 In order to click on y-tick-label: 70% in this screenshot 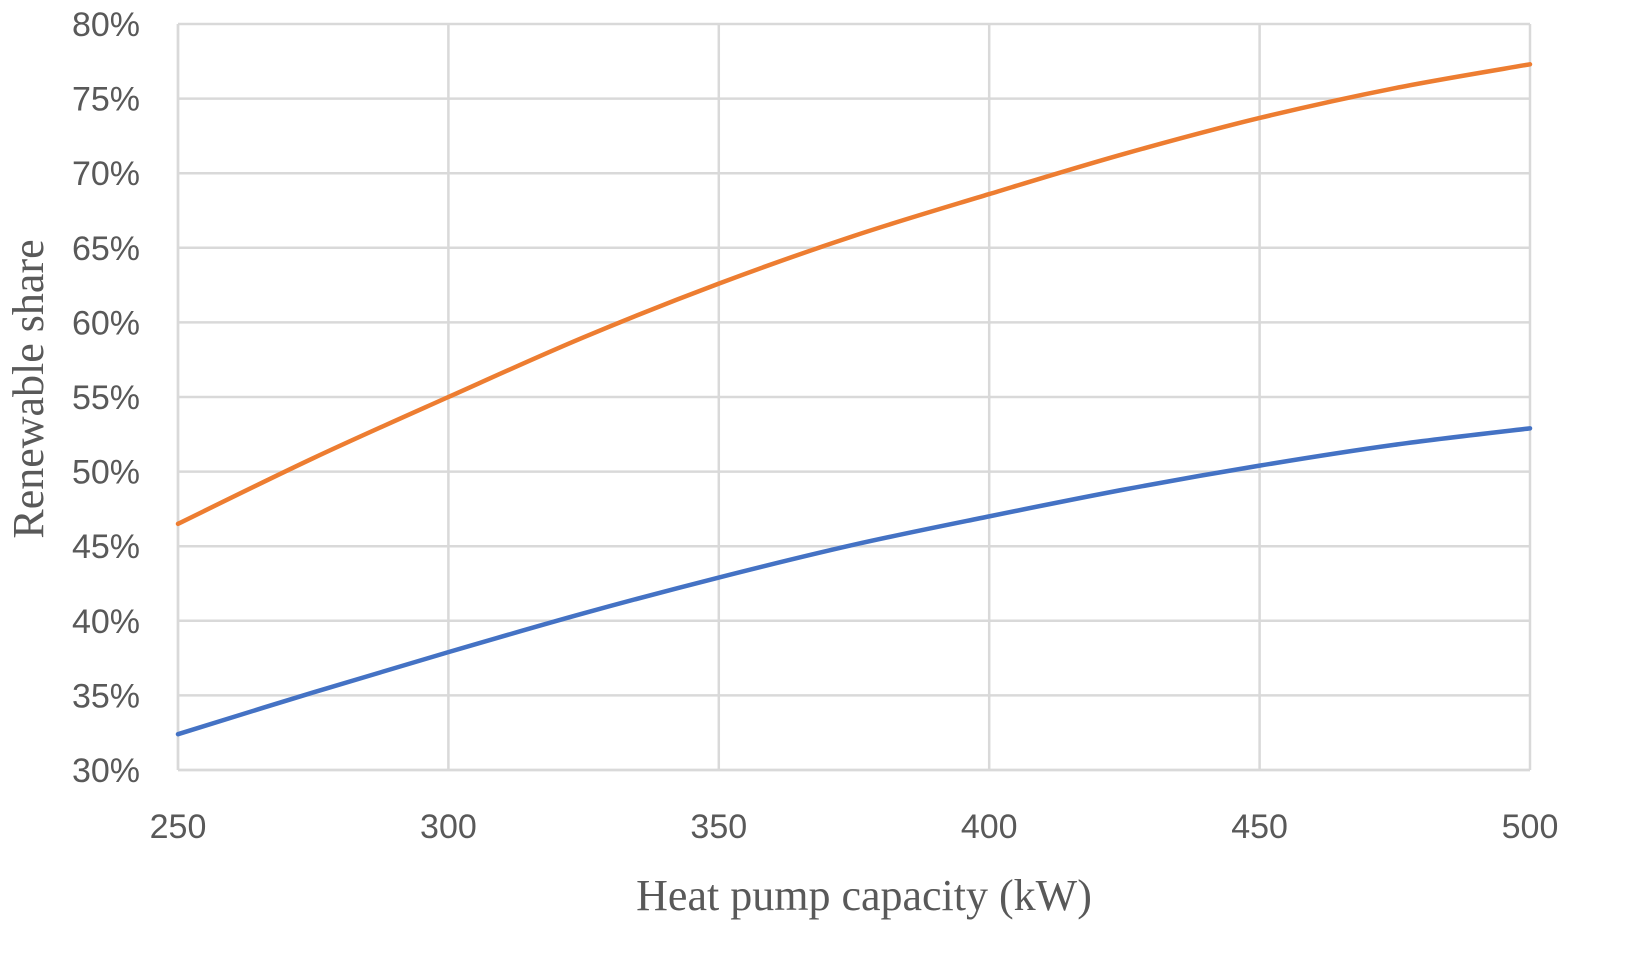, I will do `click(106, 174)`.